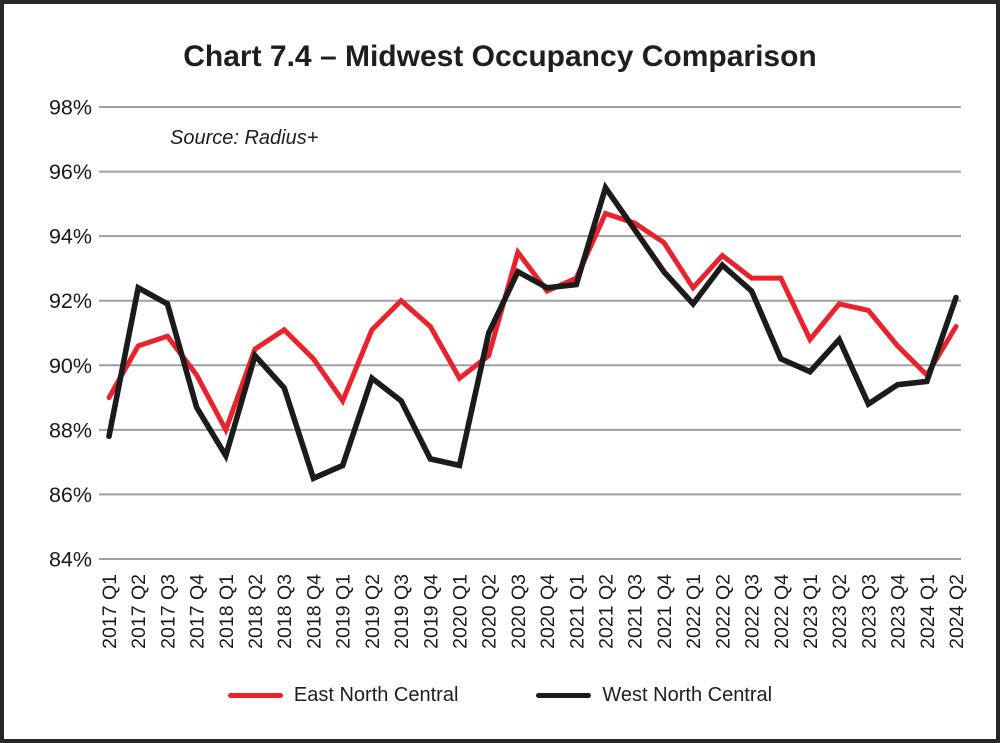 The width and height of the screenshot is (1000, 743). What do you see at coordinates (376, 695) in the screenshot?
I see `legend-label-east-north-central: East North Central` at bounding box center [376, 695].